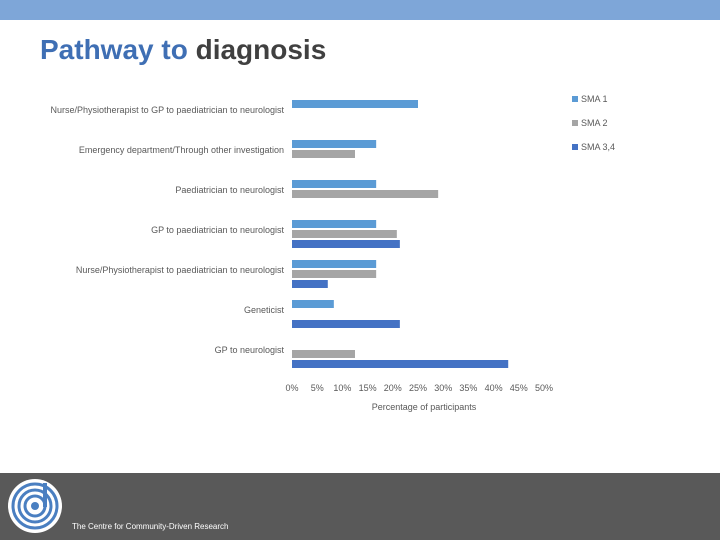 The image size is (720, 540). Describe the element at coordinates (368, 388) in the screenshot. I see `x-tick-label: 15%` at that location.